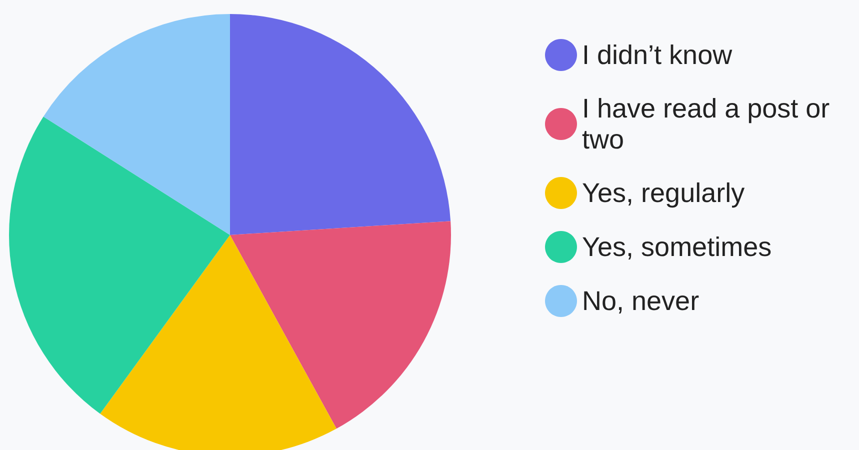 This screenshot has height=450, width=859. I want to click on legend-label: Yes, regularly, so click(664, 193).